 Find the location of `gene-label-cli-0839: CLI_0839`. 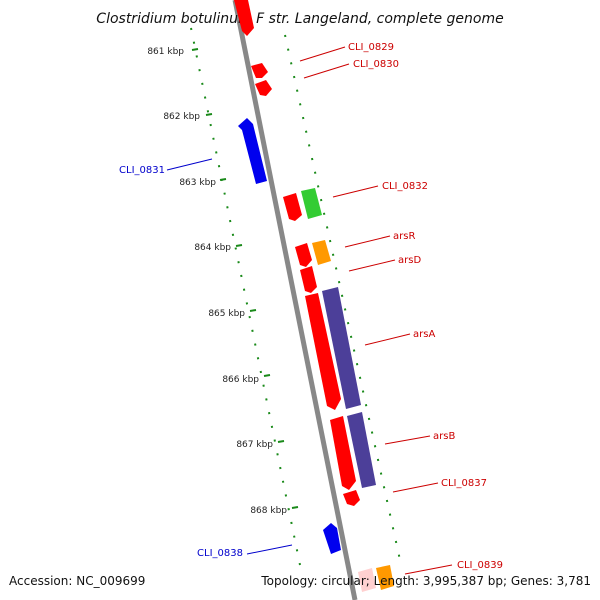

gene-label-cli-0839: CLI_0839 is located at coordinates (480, 565).